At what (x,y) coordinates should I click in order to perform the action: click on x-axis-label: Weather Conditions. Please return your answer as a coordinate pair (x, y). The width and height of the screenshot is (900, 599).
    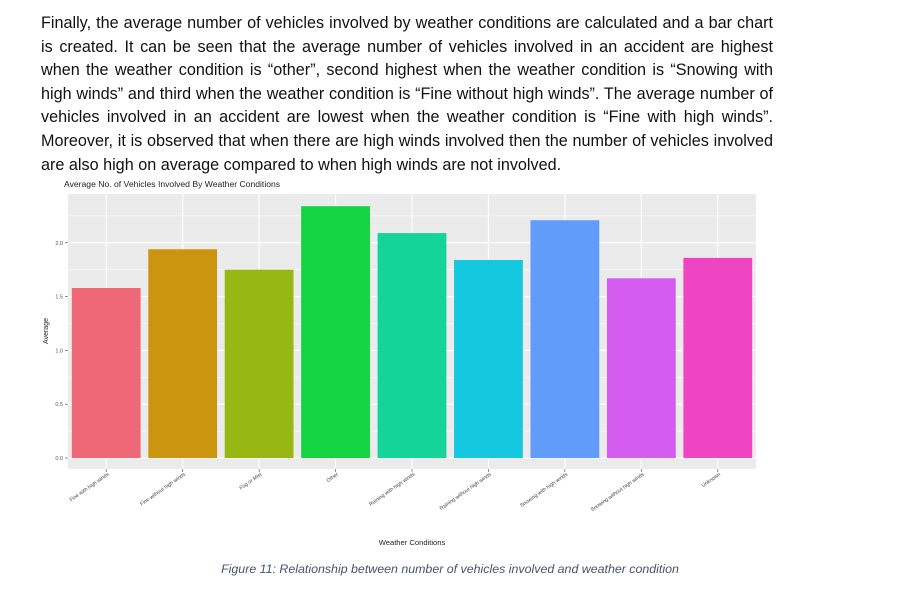
    Looking at the image, I should click on (412, 542).